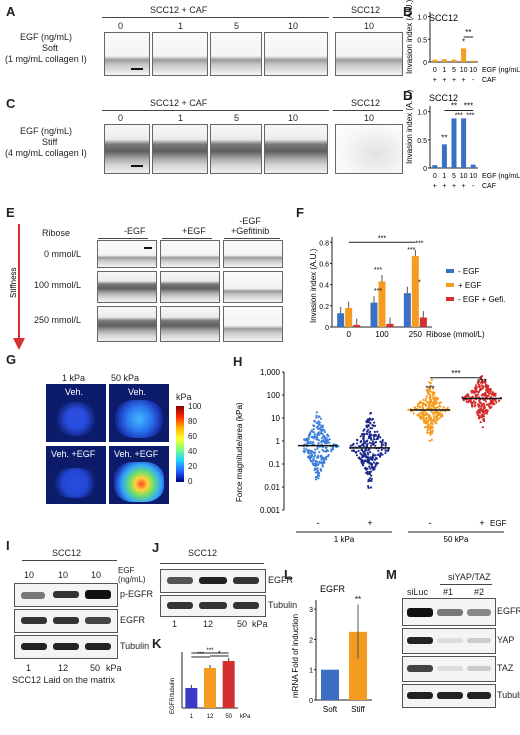 Image resolution: width=520 pixels, height=735 pixels. What do you see at coordinates (455, 373) in the screenshot?
I see `chart-h-sig-2: ***` at bounding box center [455, 373].